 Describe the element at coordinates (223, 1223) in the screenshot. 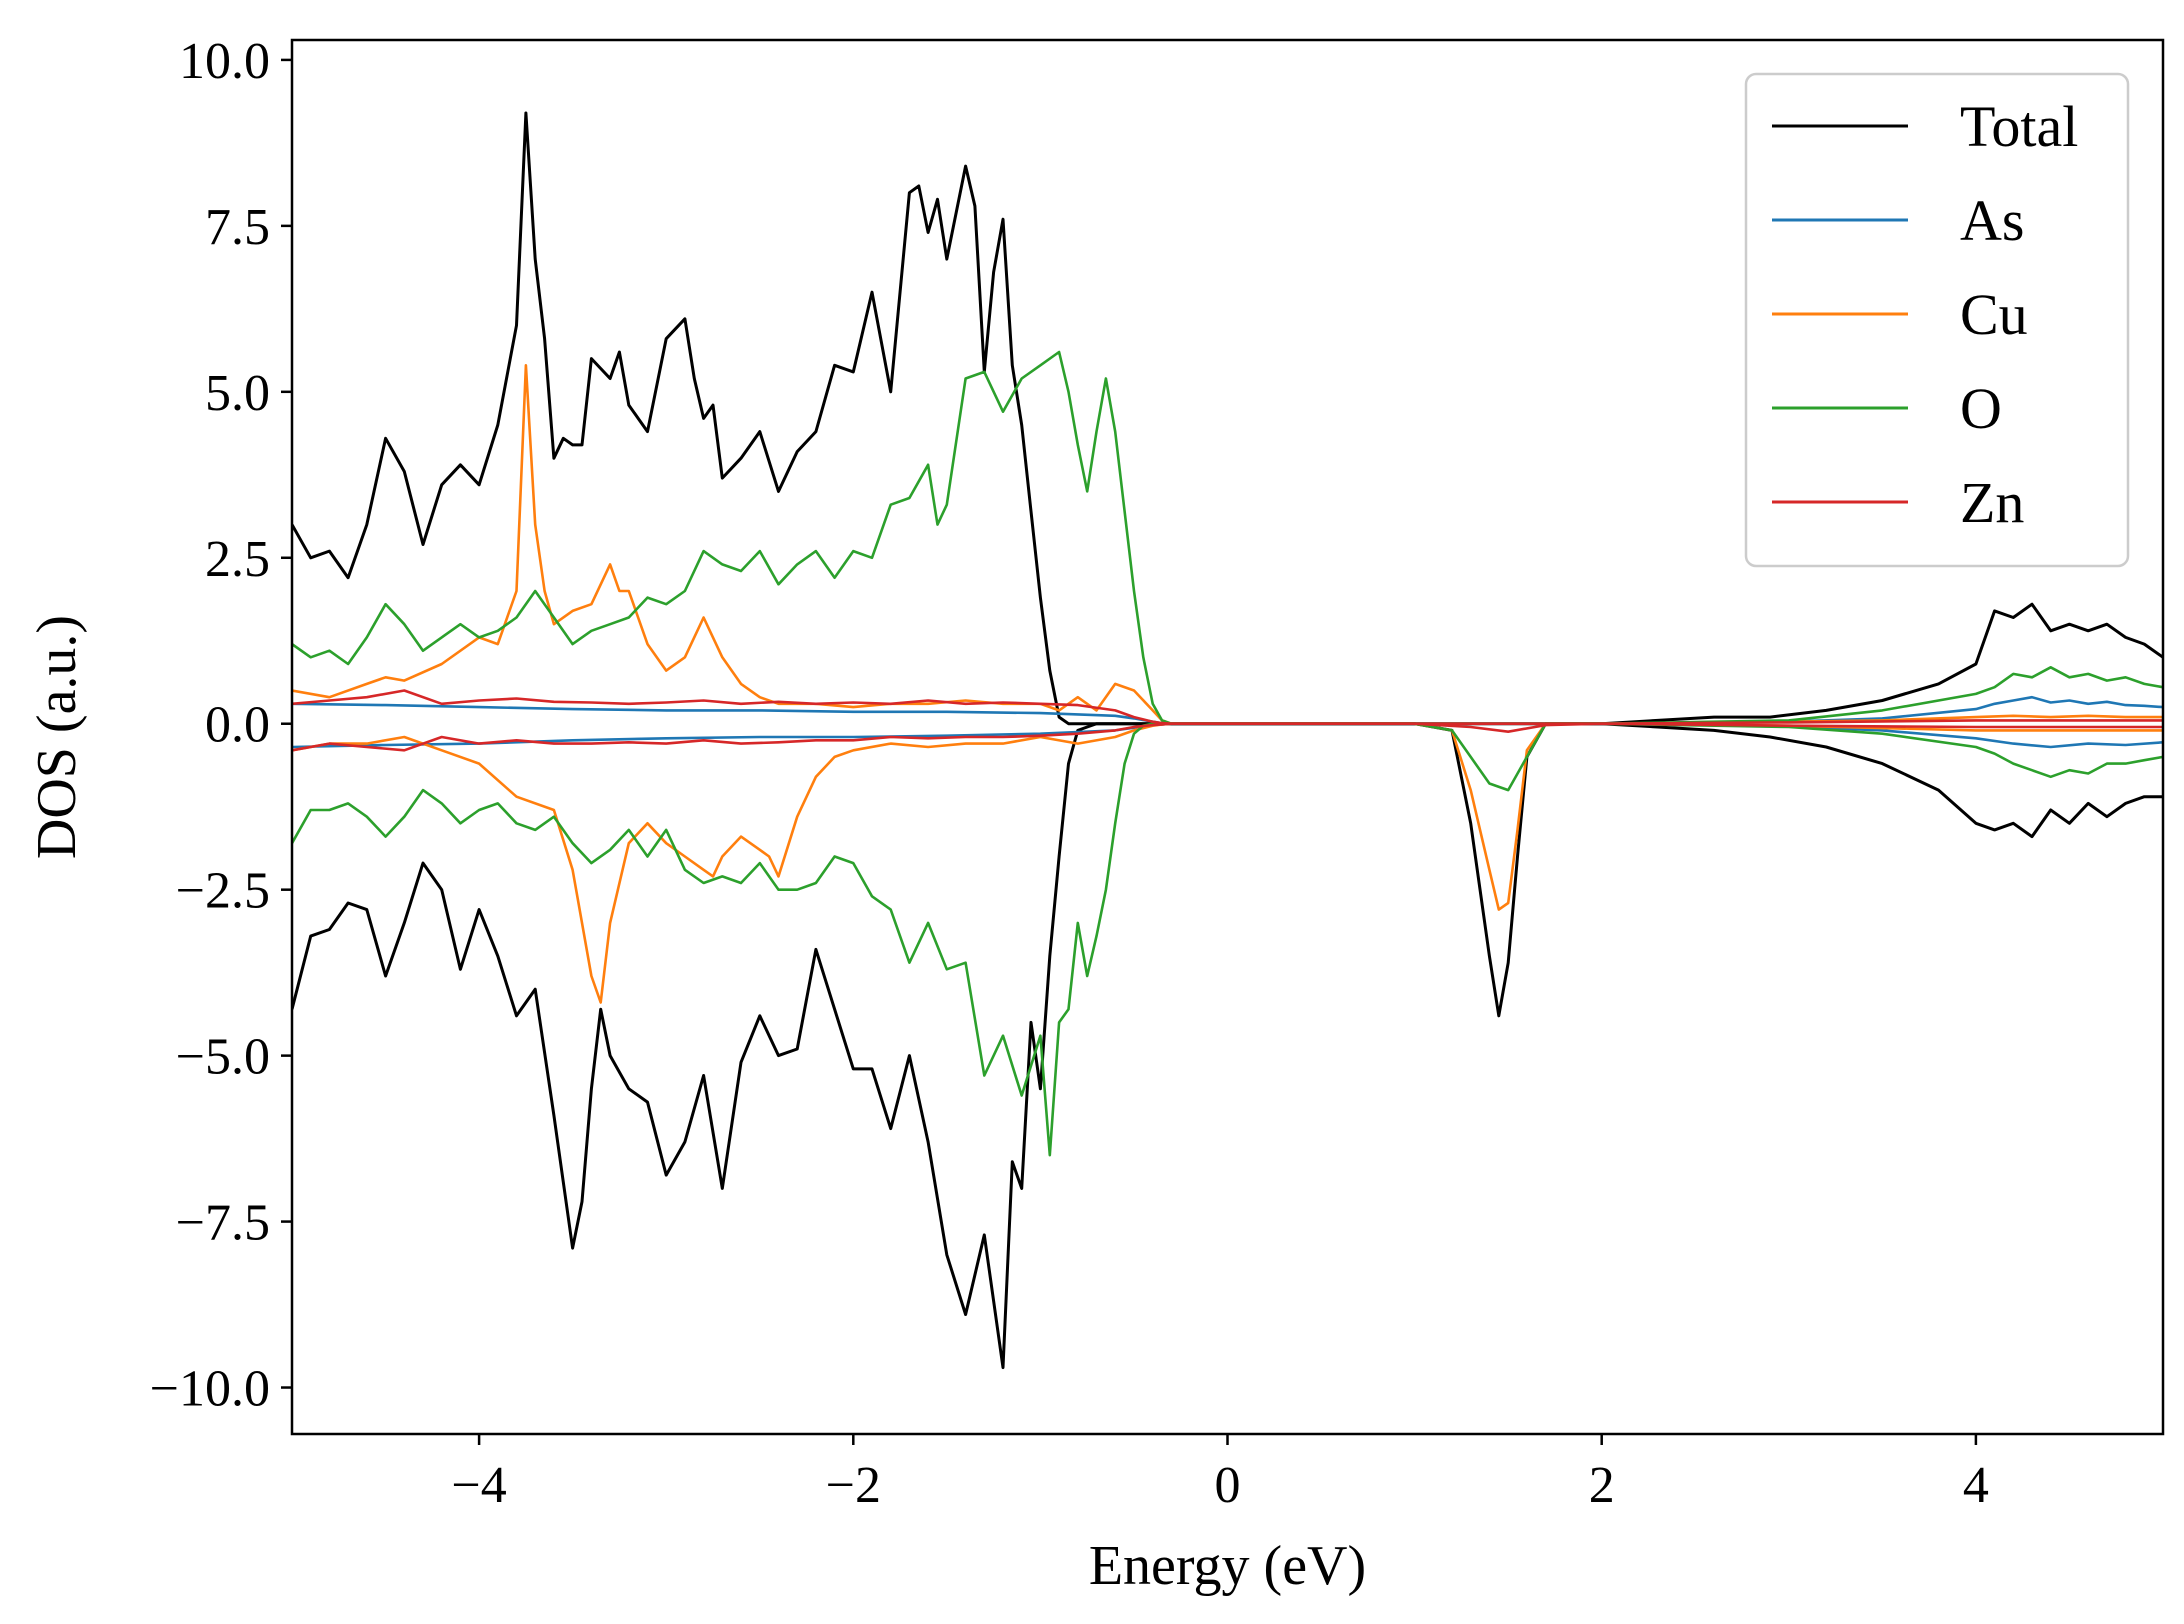

I see `y-tick-label: −7.5` at that location.